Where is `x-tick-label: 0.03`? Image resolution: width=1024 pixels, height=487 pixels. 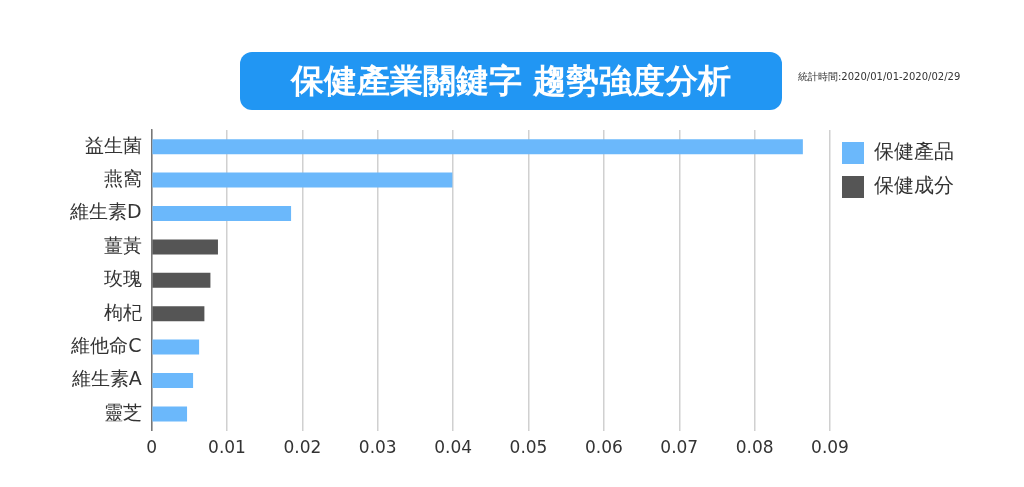 x-tick-label: 0.03 is located at coordinates (377, 447).